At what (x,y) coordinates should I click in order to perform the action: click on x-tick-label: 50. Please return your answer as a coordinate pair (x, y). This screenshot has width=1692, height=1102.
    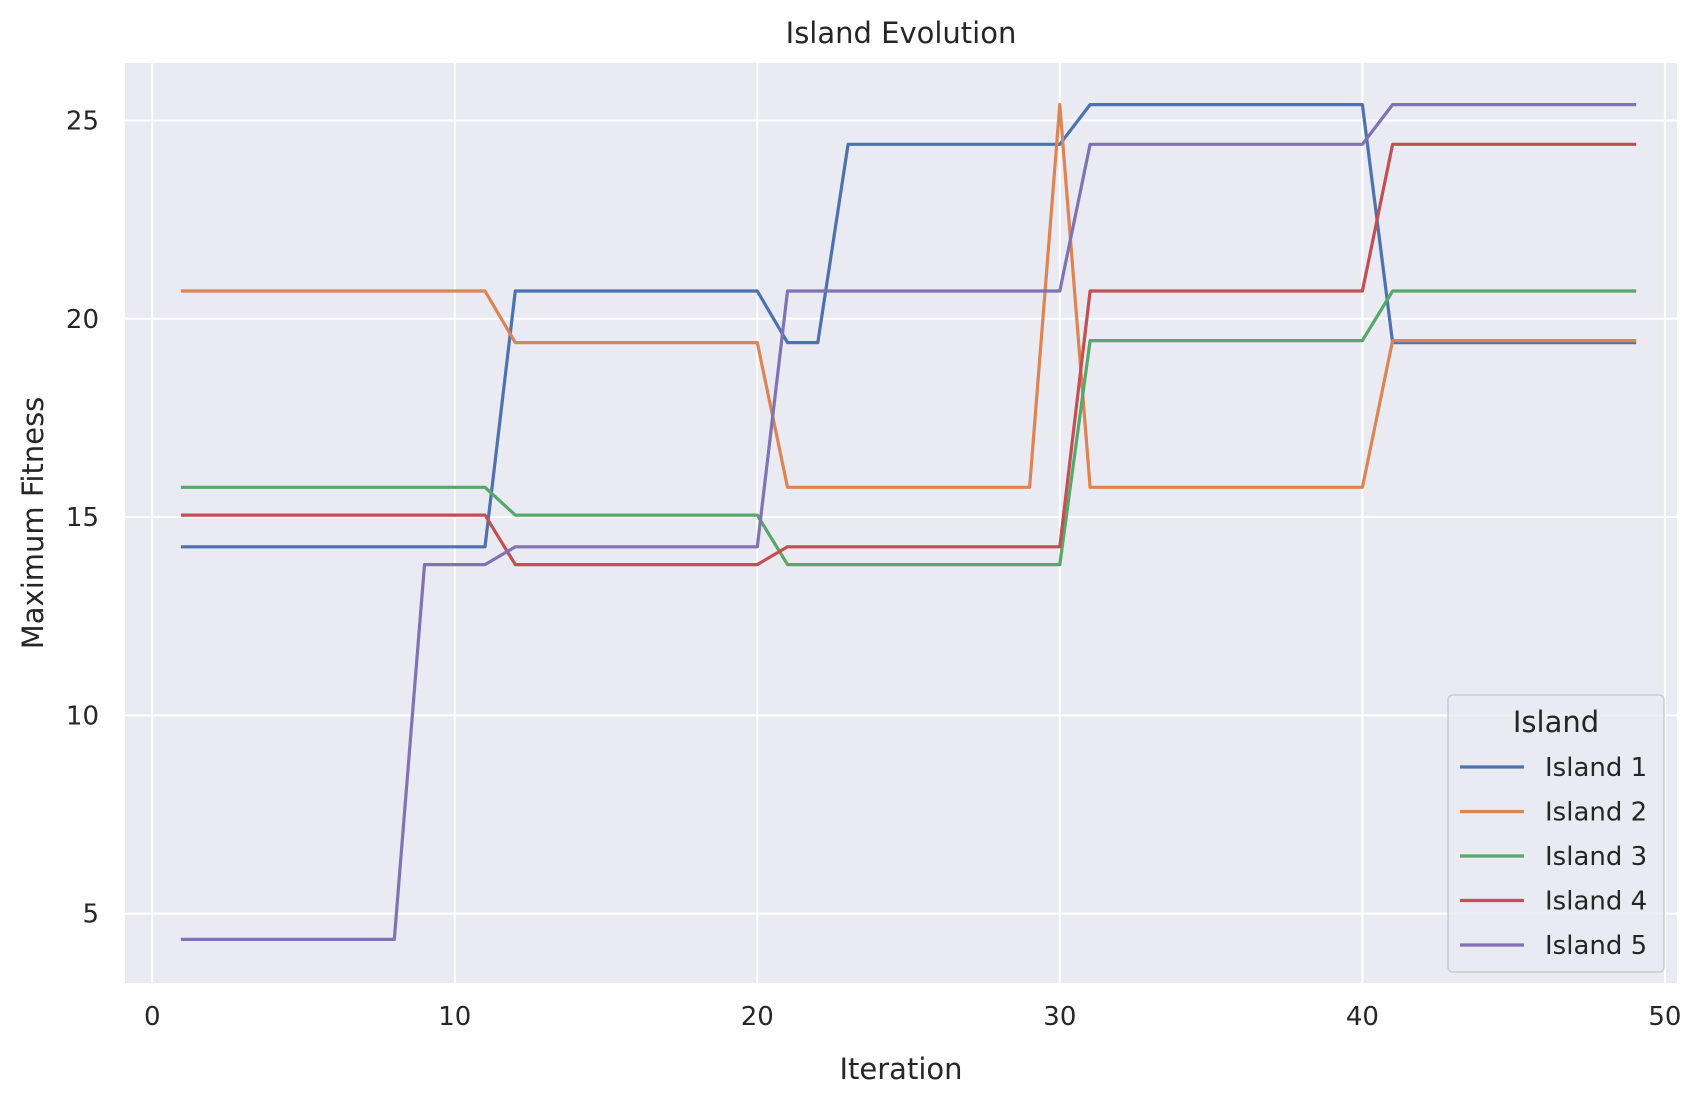
    Looking at the image, I should click on (1664, 1017).